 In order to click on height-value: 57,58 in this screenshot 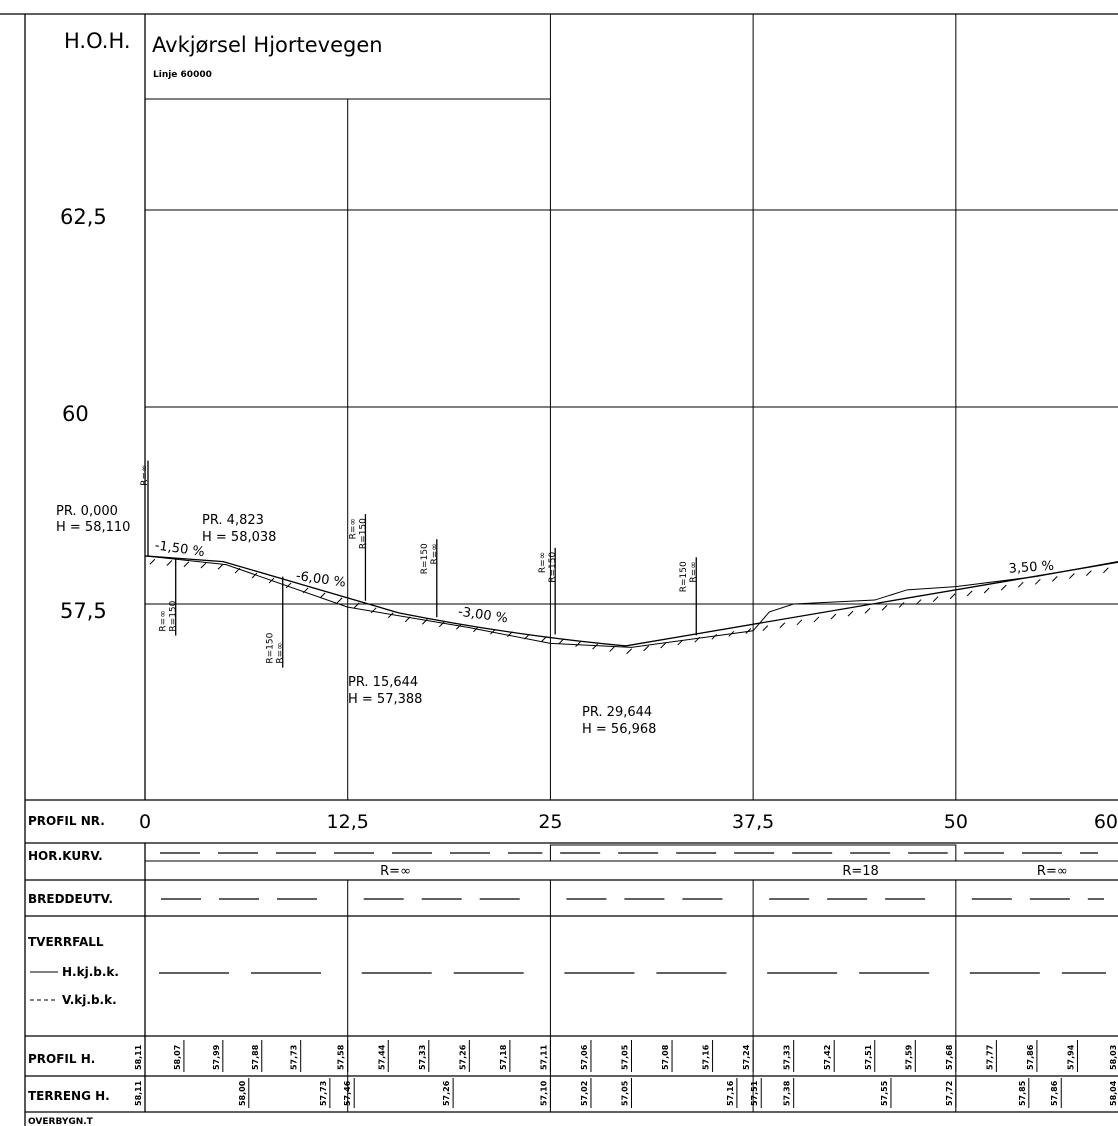, I will do `click(341, 1057)`.